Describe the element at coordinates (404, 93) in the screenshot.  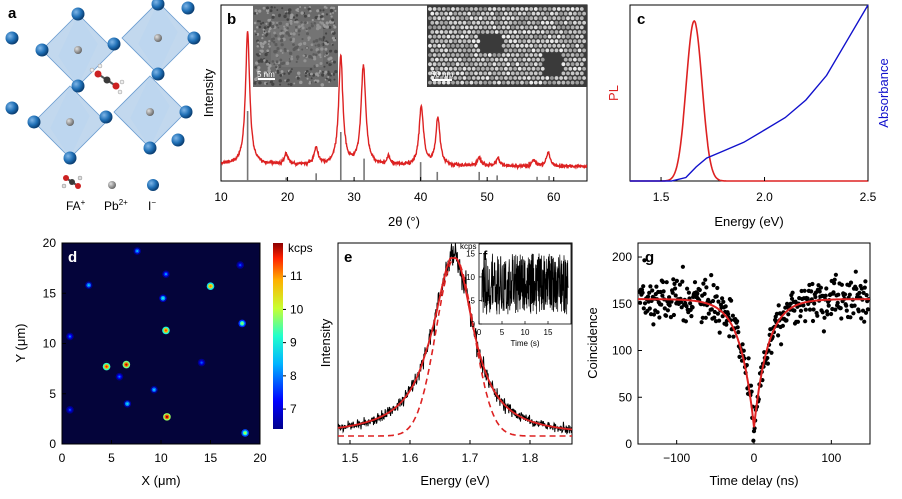
I see `plot-frame-b` at that location.